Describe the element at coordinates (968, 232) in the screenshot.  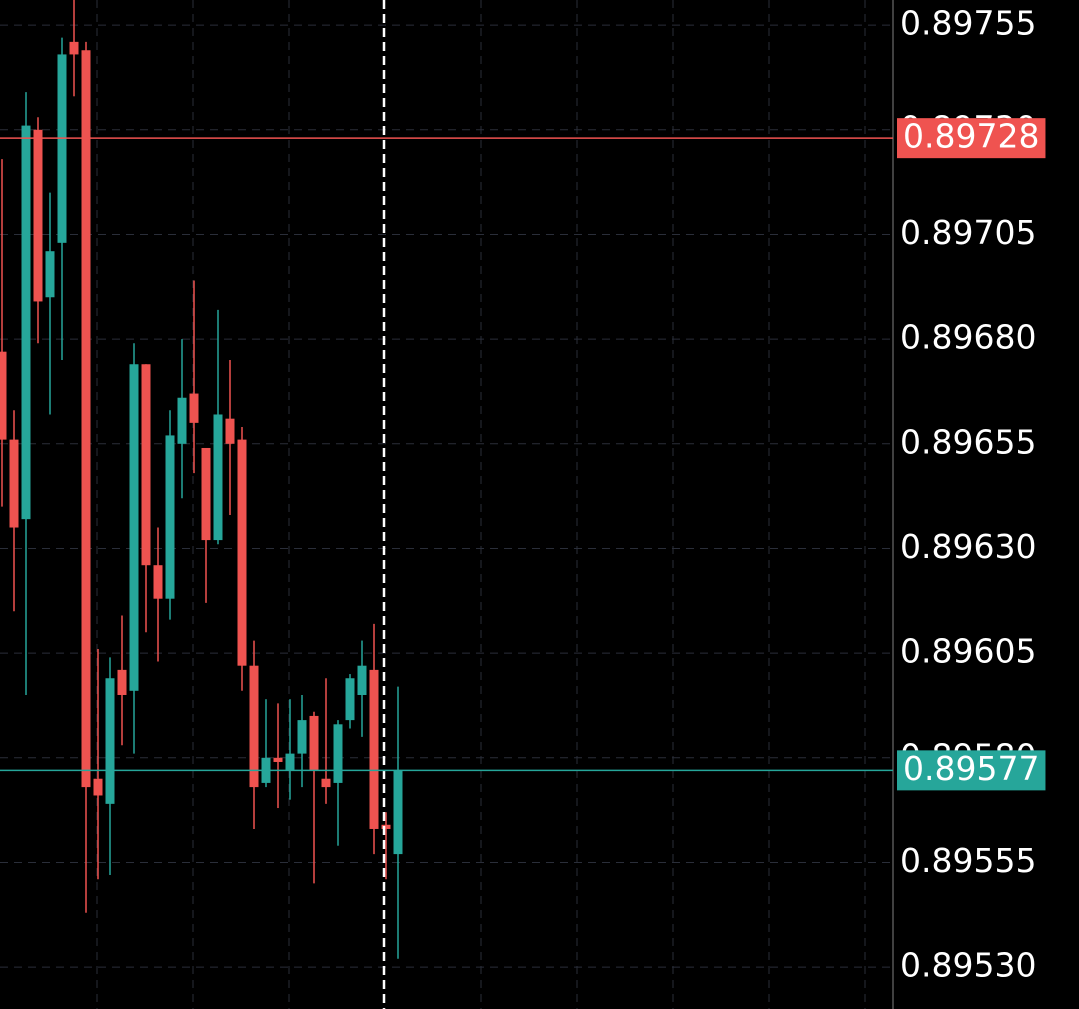
I see `y-tick-label: 0.89705` at that location.